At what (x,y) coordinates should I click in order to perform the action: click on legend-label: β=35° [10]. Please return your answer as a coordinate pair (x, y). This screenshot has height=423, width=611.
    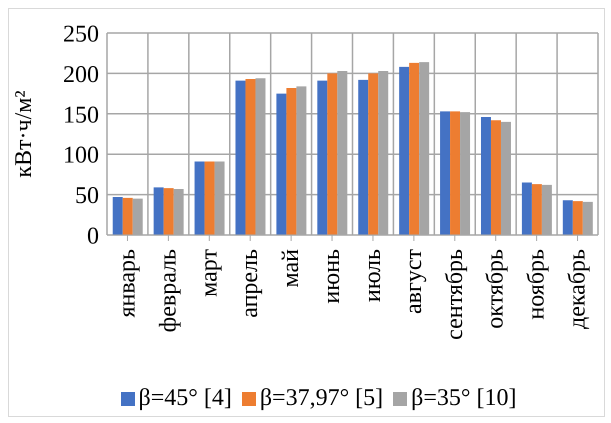
    Looking at the image, I should click on (463, 398).